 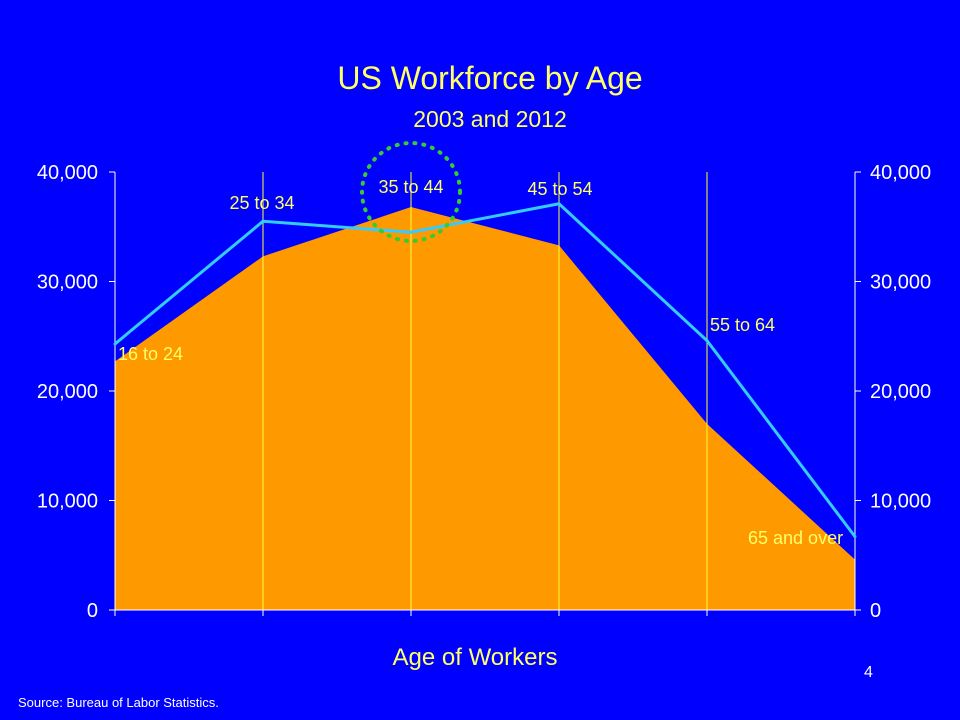 I want to click on callout-circle, so click(x=411, y=192).